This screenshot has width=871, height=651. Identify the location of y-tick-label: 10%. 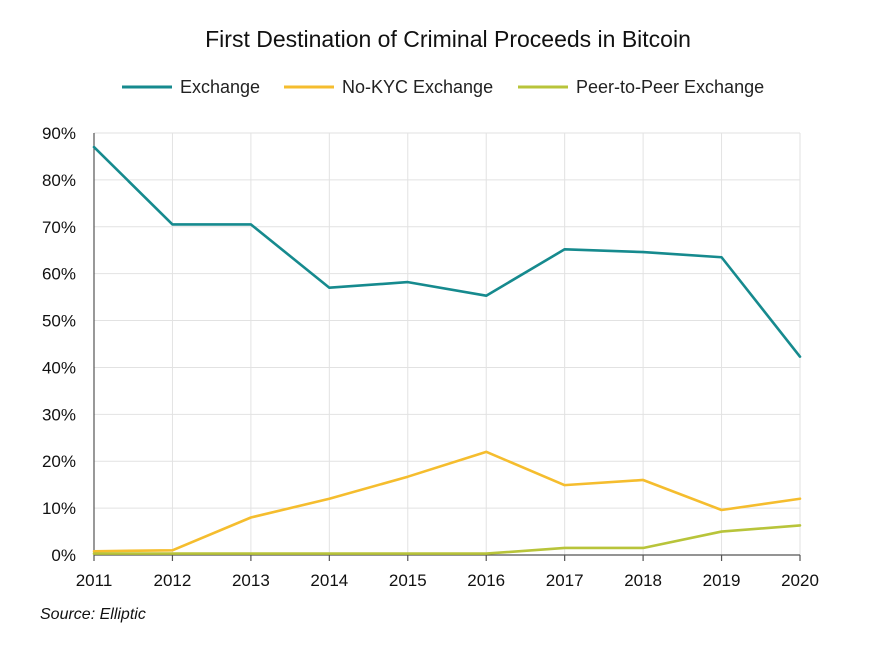
(59, 508).